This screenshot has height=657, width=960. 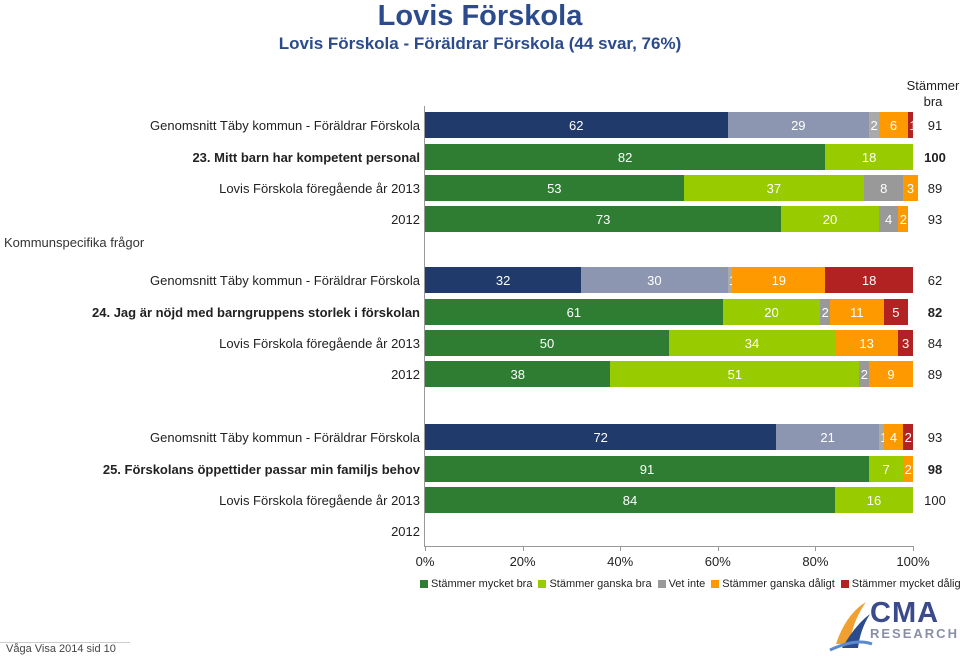 What do you see at coordinates (620, 561) in the screenshot?
I see `x-tick-label: 40%` at bounding box center [620, 561].